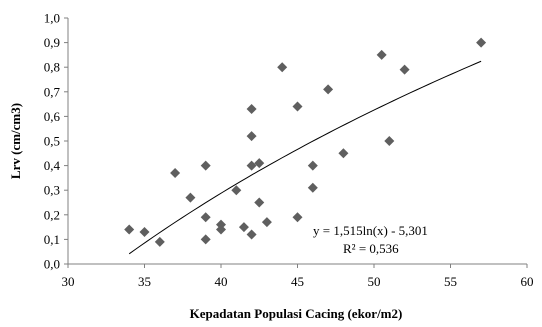  Describe the element at coordinates (52, 141) in the screenshot. I see `y-tick-label: 0,5` at that location.